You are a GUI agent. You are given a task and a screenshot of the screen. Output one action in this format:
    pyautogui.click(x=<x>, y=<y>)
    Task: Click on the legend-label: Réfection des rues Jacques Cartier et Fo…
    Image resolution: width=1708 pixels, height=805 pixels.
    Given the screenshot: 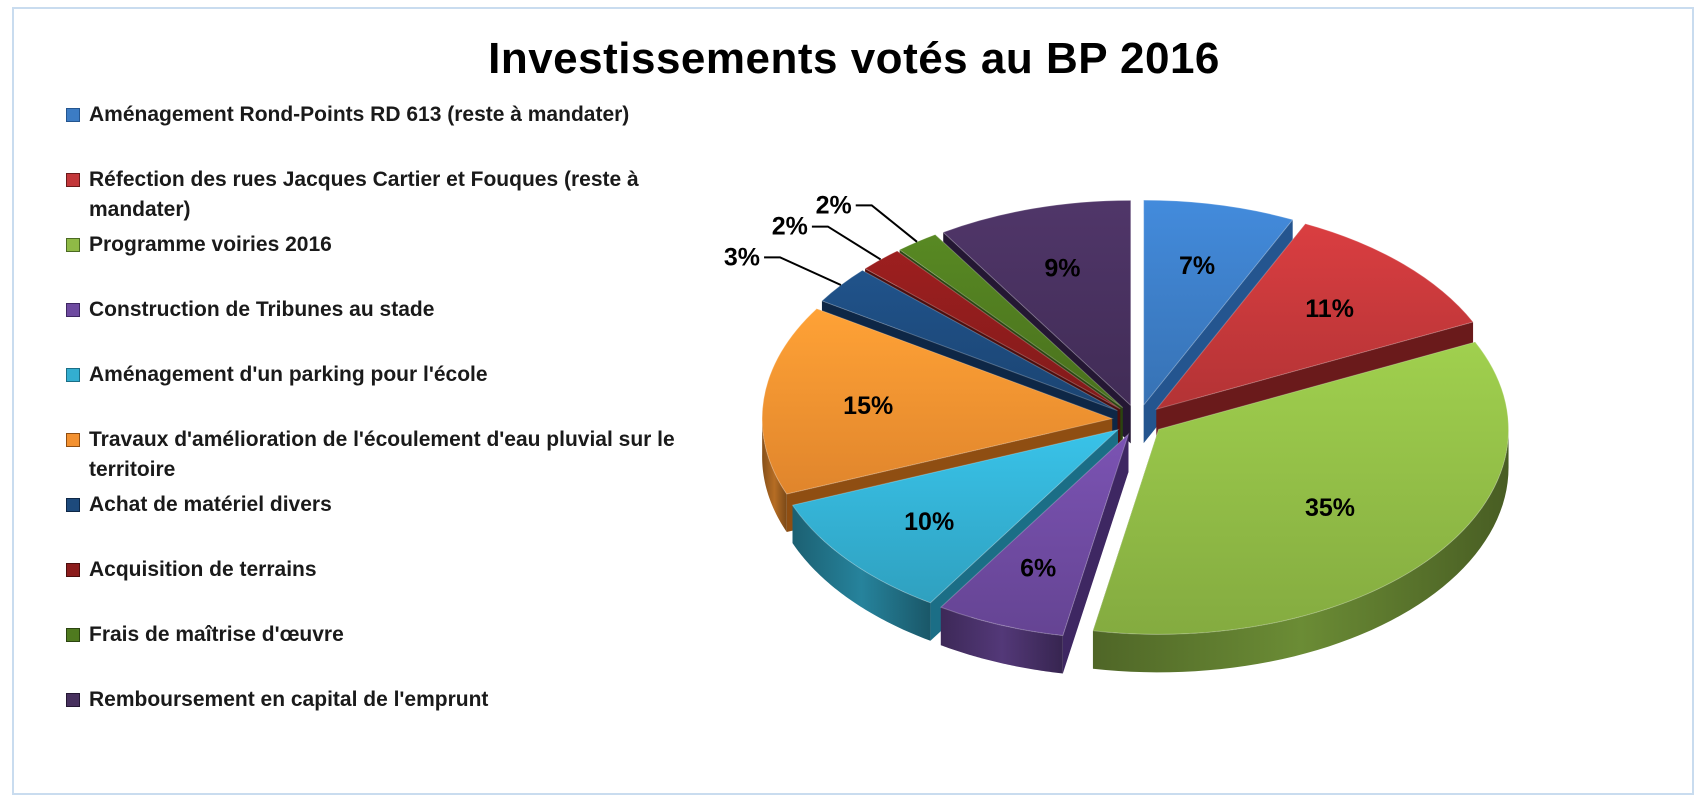 What is the action you would take?
    pyautogui.click(x=364, y=194)
    